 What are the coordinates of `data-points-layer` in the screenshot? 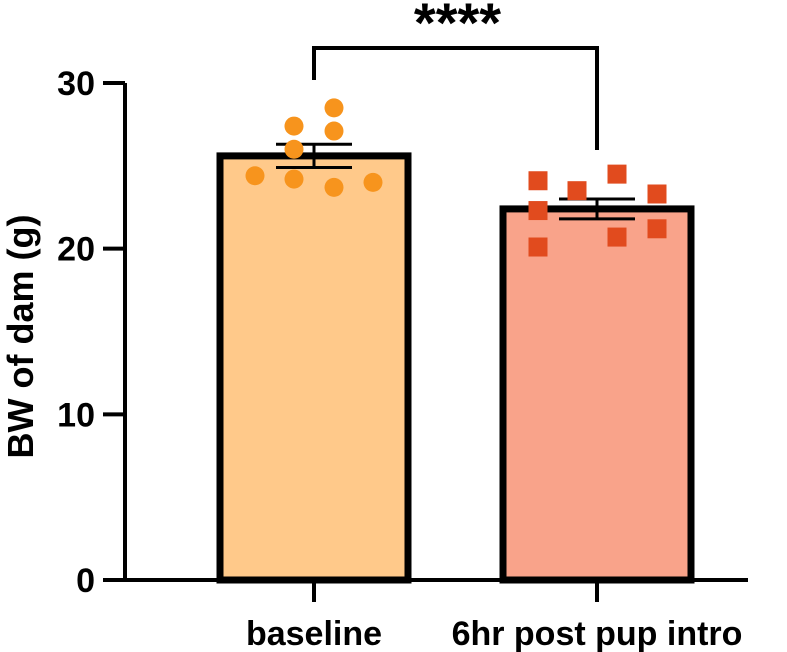 It's located at (456, 177).